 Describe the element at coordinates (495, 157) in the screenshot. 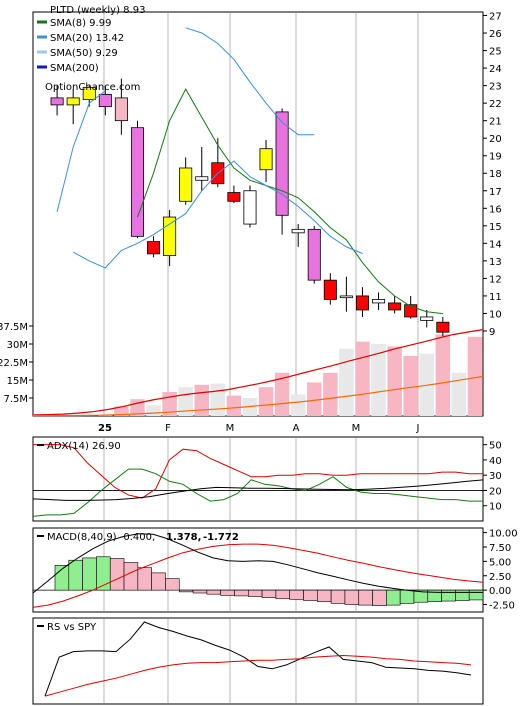

I see `price-tick-label: 19` at that location.